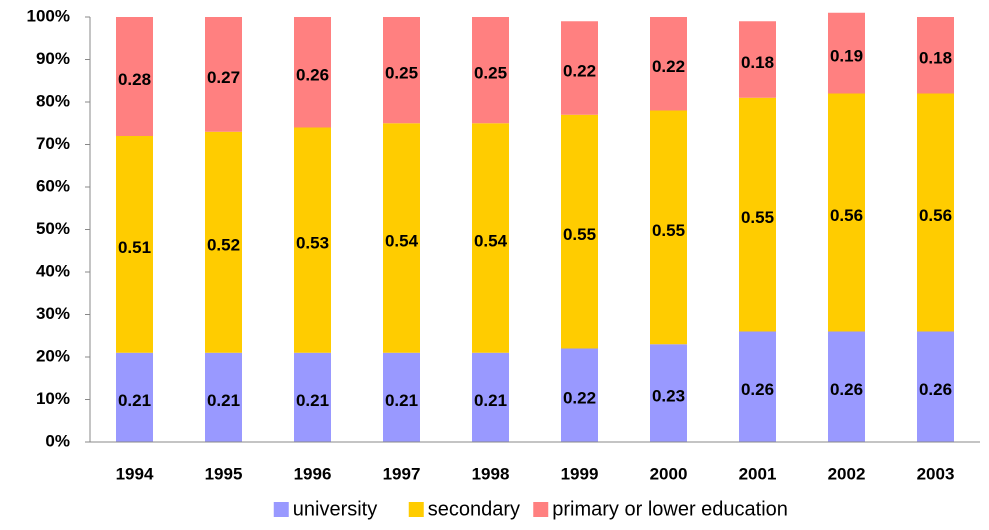 Image resolution: width=989 pixels, height=530 pixels. What do you see at coordinates (53, 355) in the screenshot?
I see `y-tick-label: 20%` at bounding box center [53, 355].